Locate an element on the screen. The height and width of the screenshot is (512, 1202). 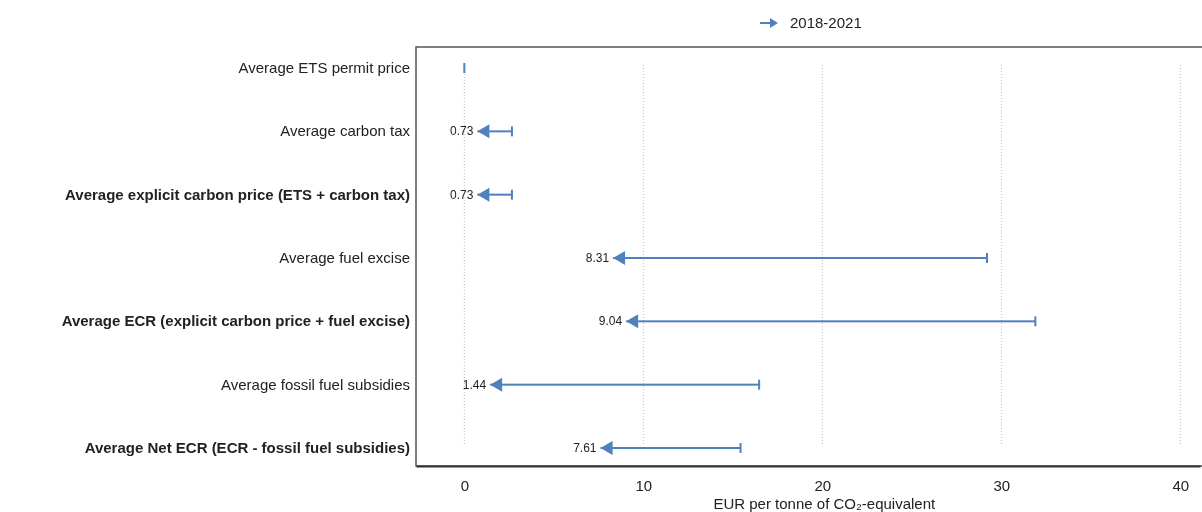
y-tick-label: Average fuel excise is located at coordinates (344, 257).